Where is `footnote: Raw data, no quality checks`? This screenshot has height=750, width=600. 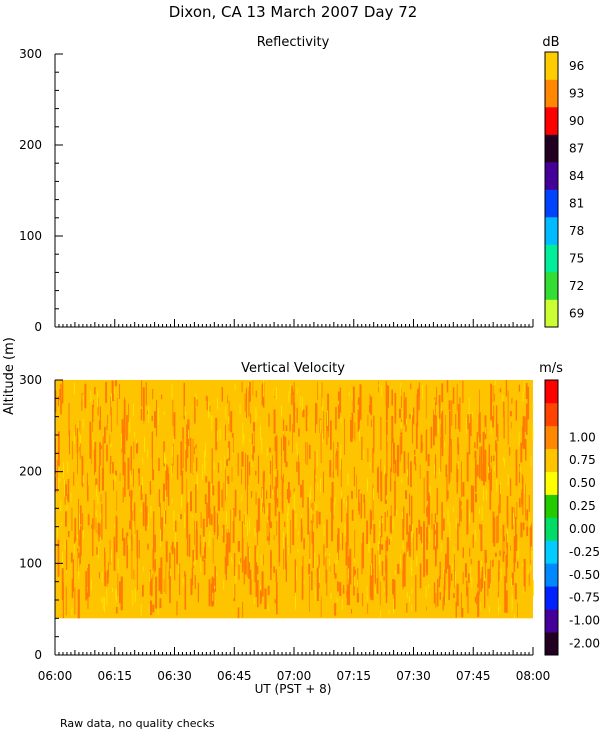
footnote: Raw data, no quality checks is located at coordinates (137, 723).